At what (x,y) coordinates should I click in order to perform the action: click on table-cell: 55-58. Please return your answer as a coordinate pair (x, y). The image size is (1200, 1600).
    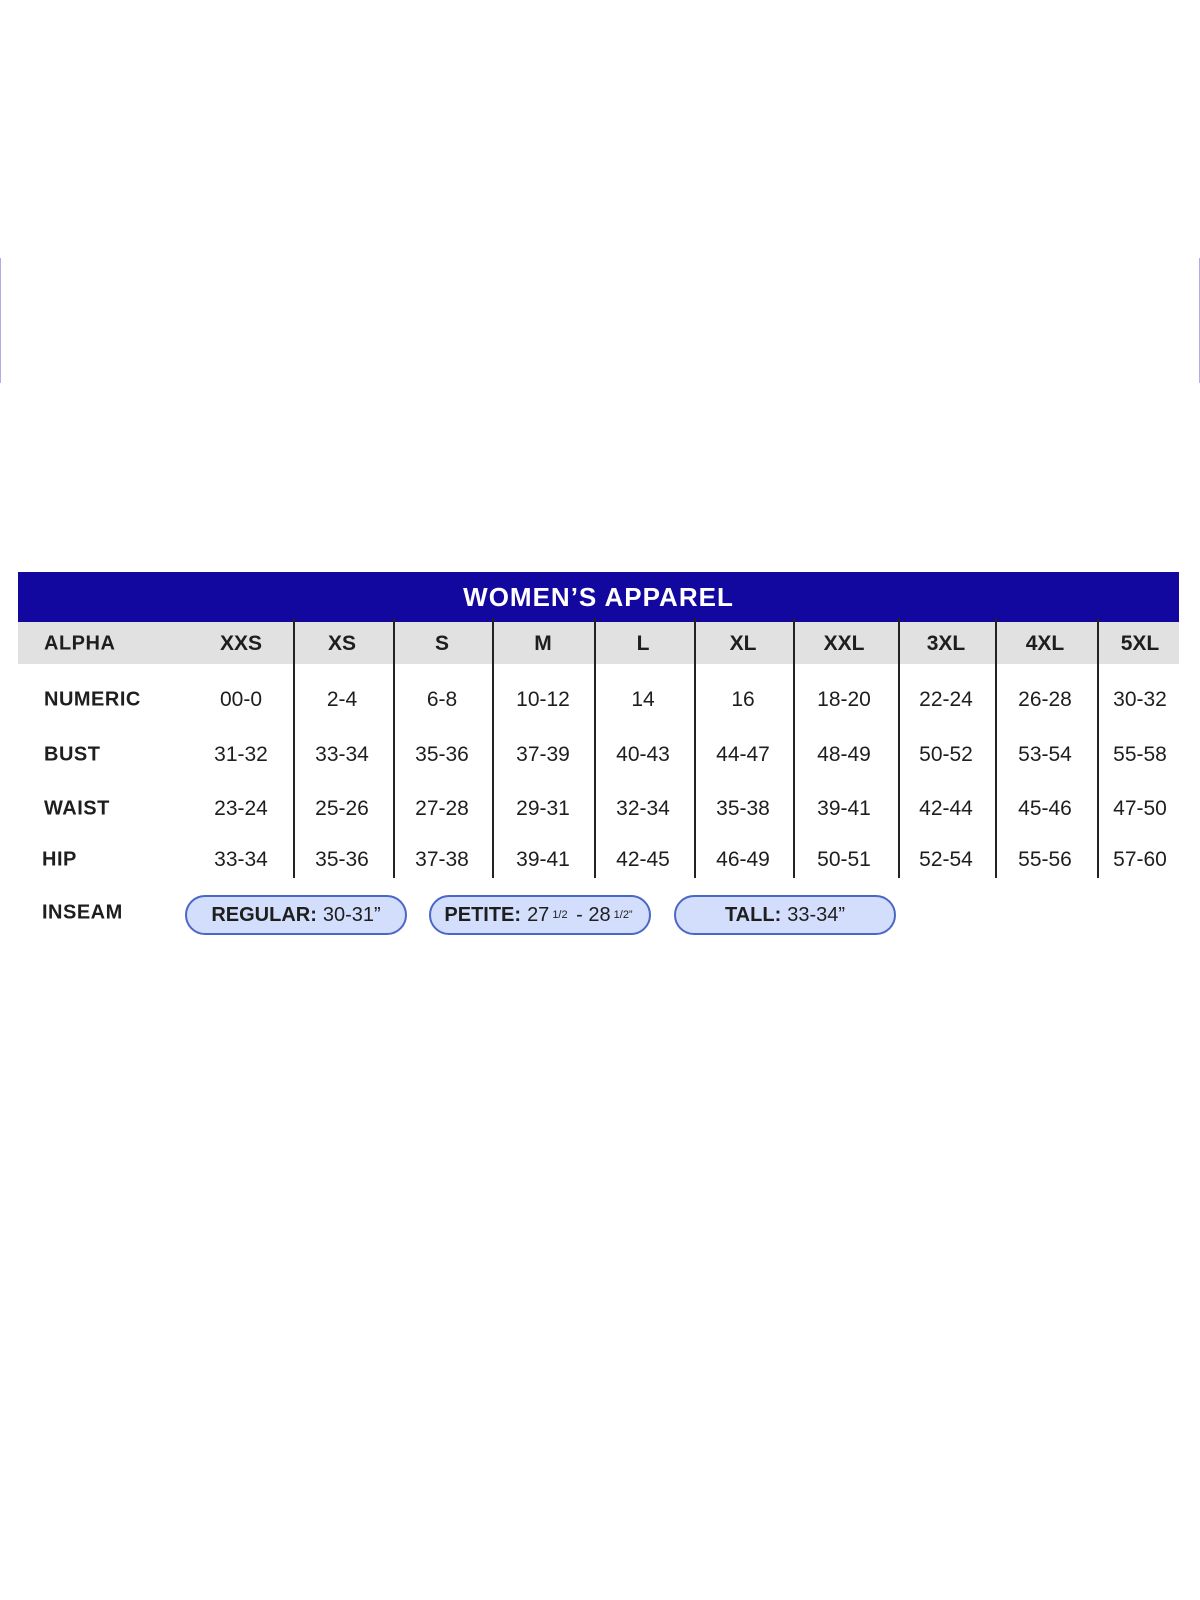
    Looking at the image, I should click on (1140, 754).